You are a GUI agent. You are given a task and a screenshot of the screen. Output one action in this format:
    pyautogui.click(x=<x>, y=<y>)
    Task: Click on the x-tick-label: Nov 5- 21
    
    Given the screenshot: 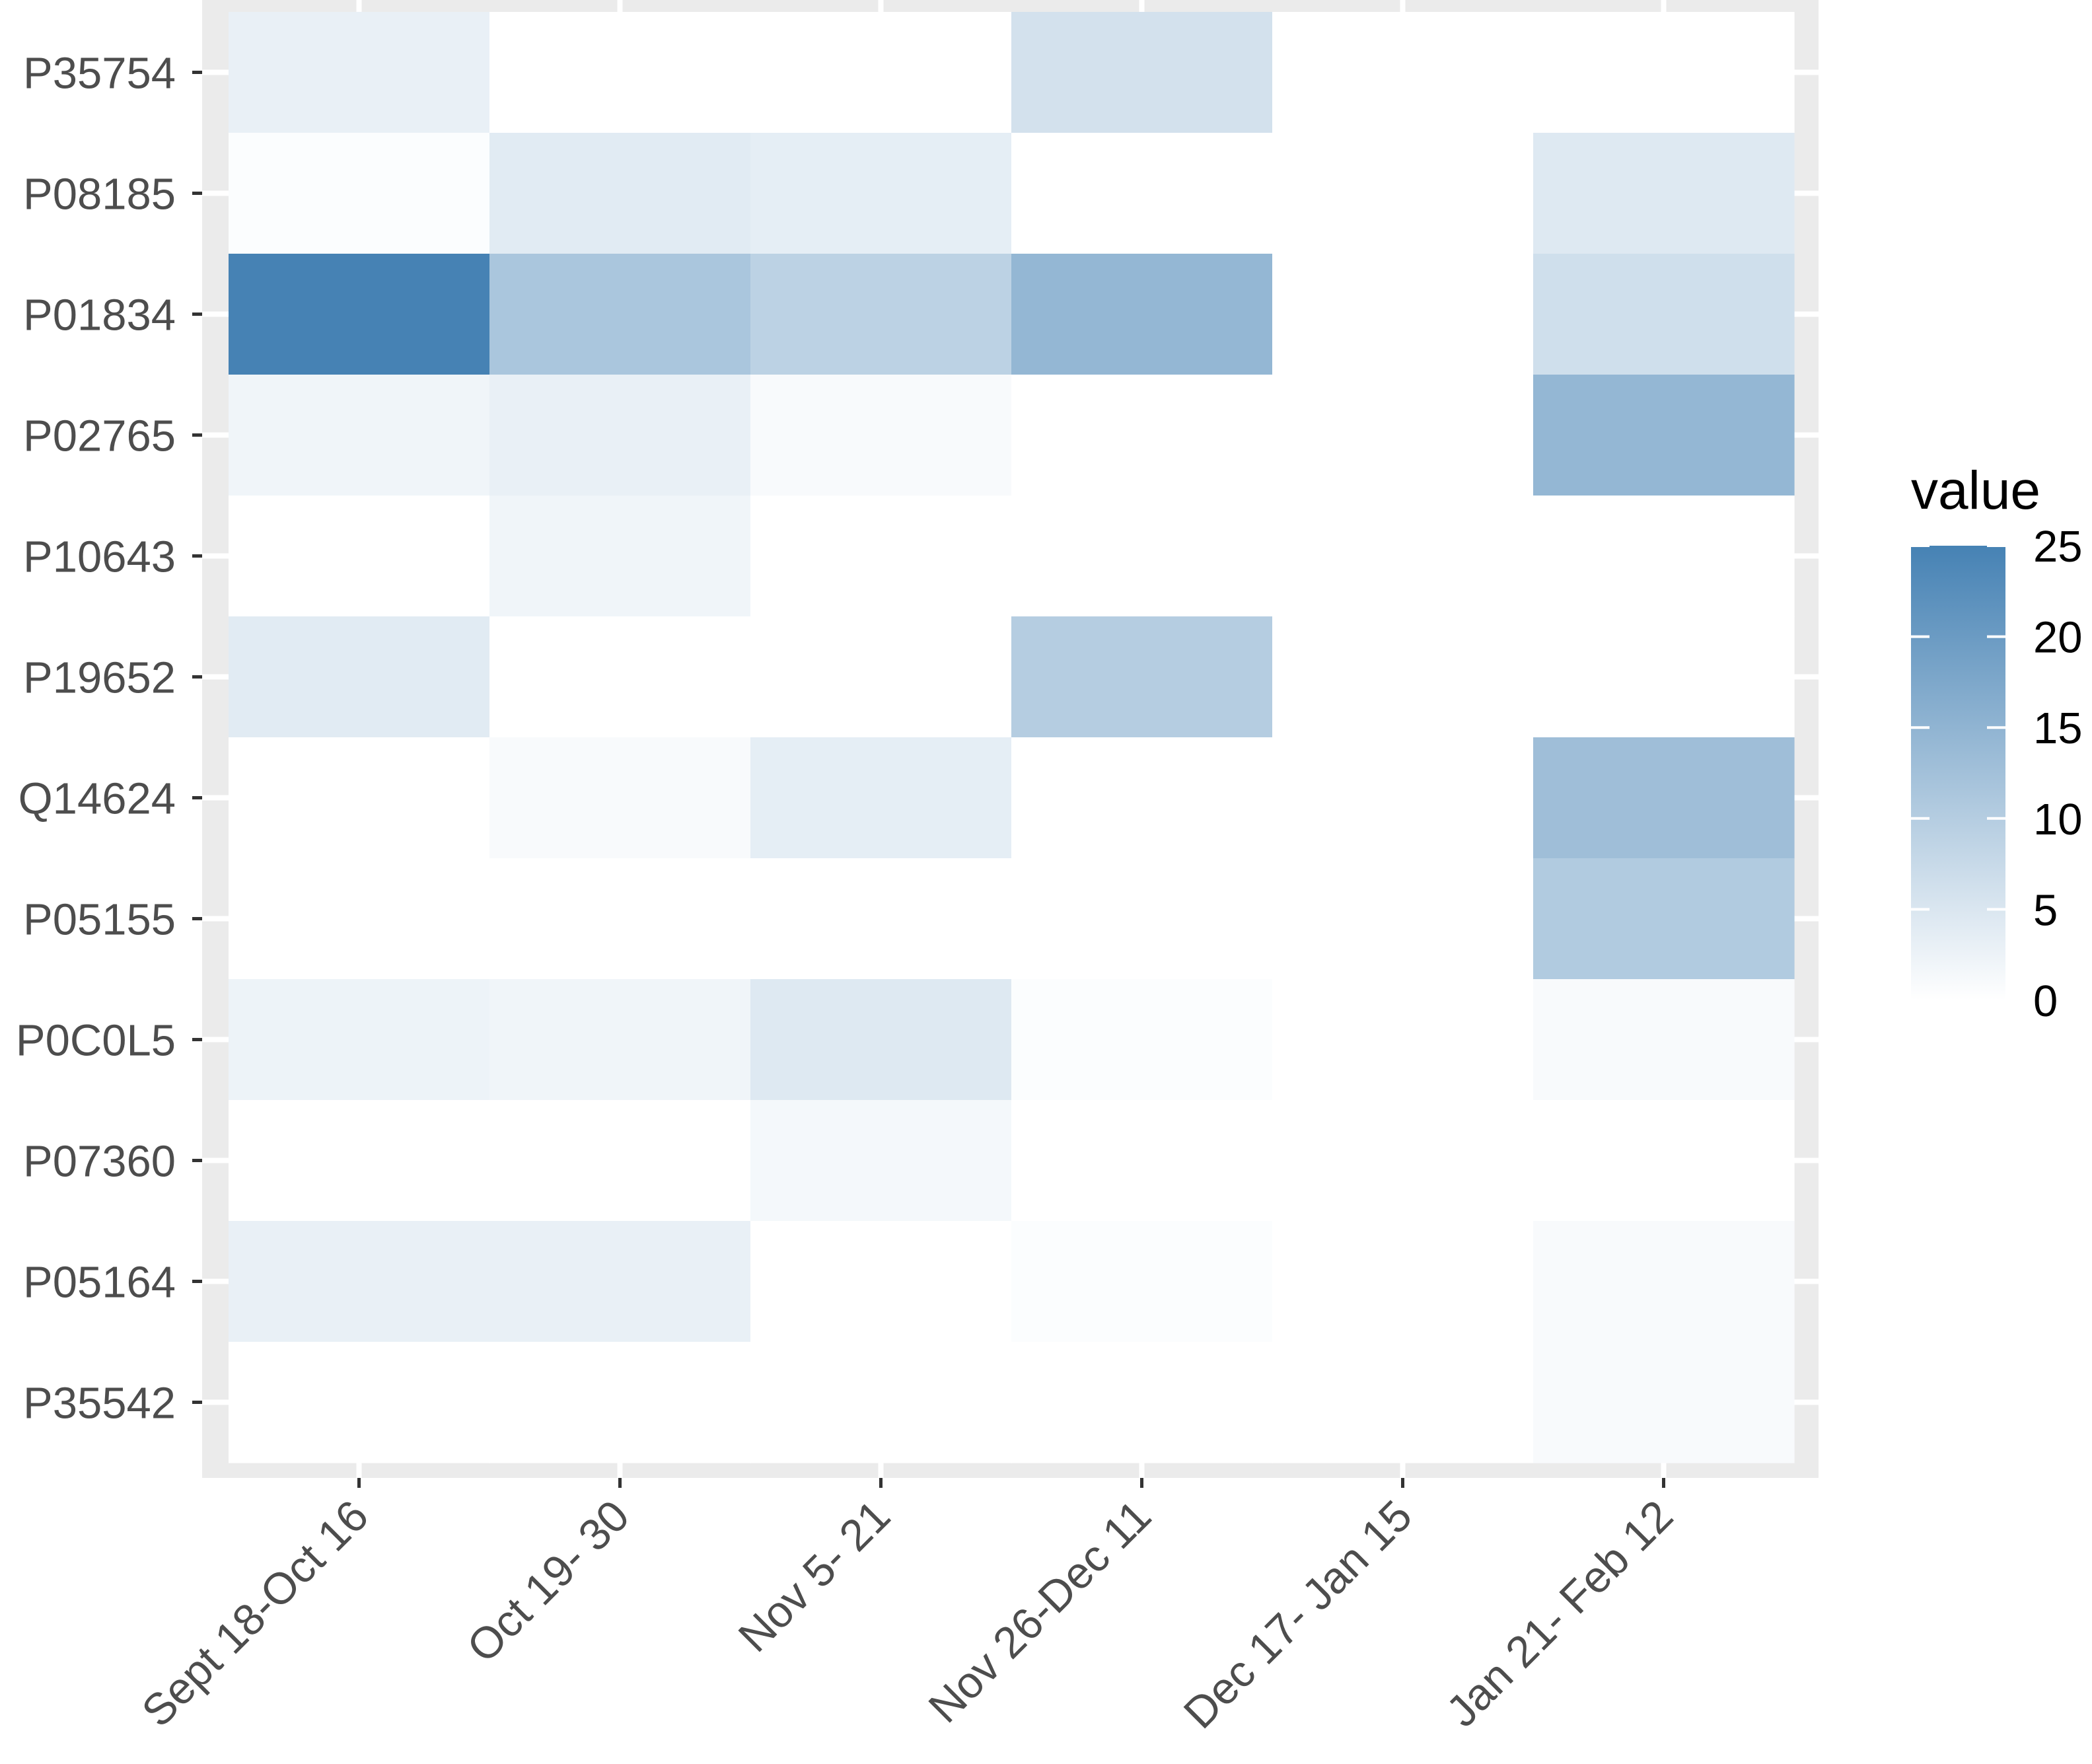 What is the action you would take?
    pyautogui.click(x=815, y=1576)
    